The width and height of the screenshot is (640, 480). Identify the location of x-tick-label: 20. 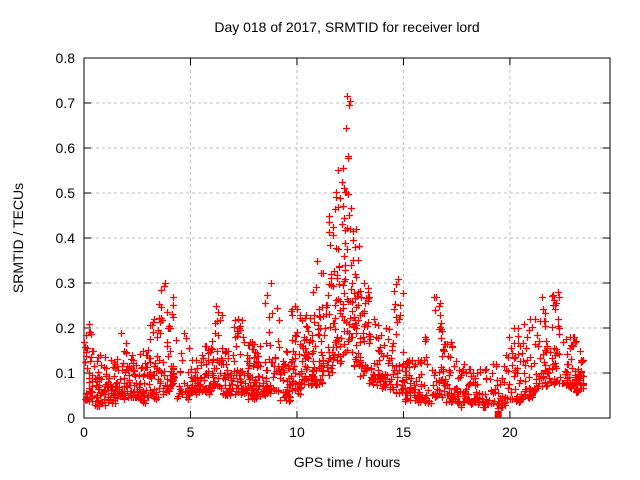
(510, 432).